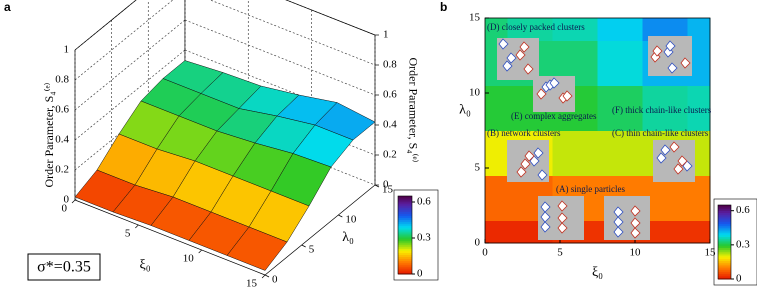 The height and width of the screenshot is (287, 757). I want to click on inset-image, so click(627, 218).